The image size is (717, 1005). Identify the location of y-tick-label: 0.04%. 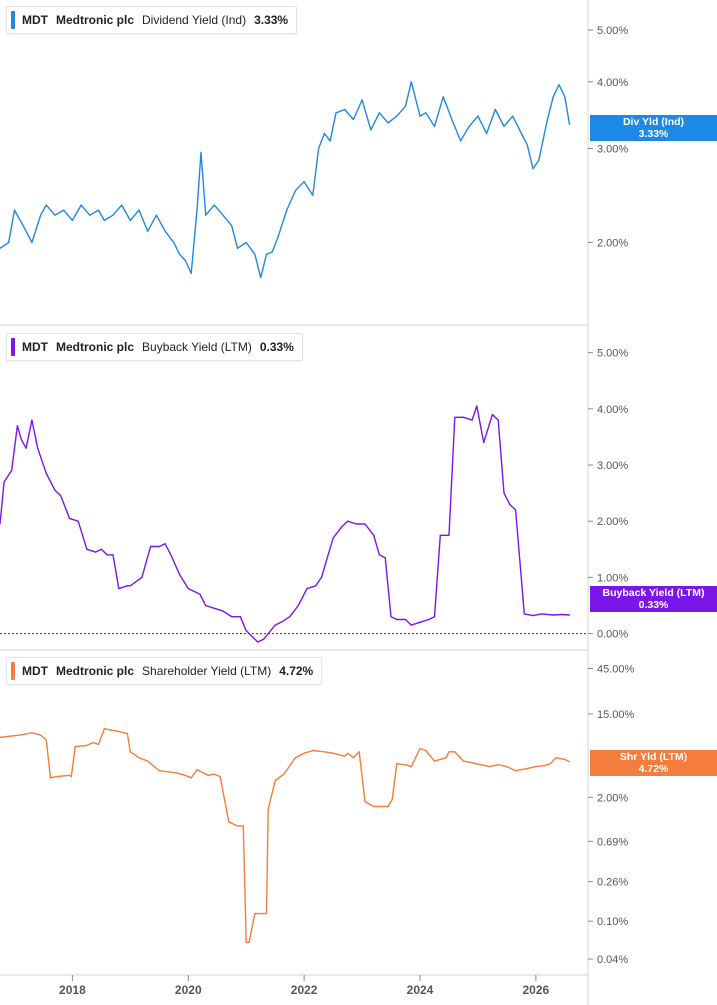
(612, 960).